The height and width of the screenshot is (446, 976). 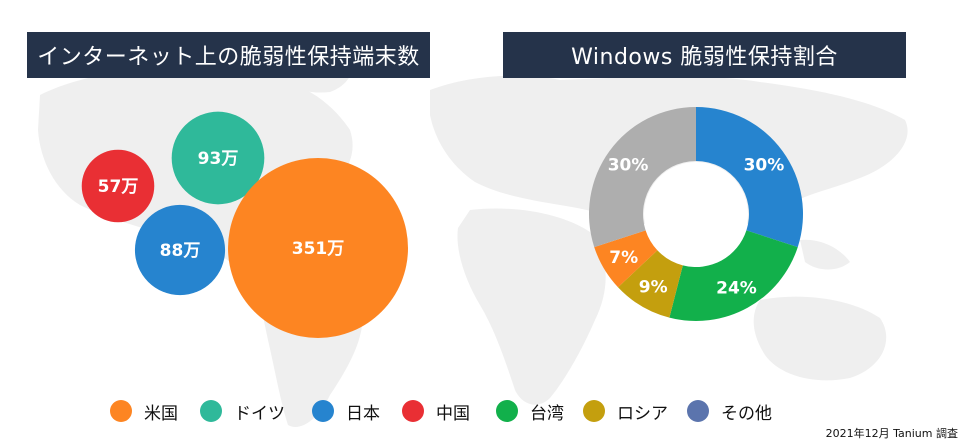 I want to click on bubble-ドイツ, so click(x=218, y=158).